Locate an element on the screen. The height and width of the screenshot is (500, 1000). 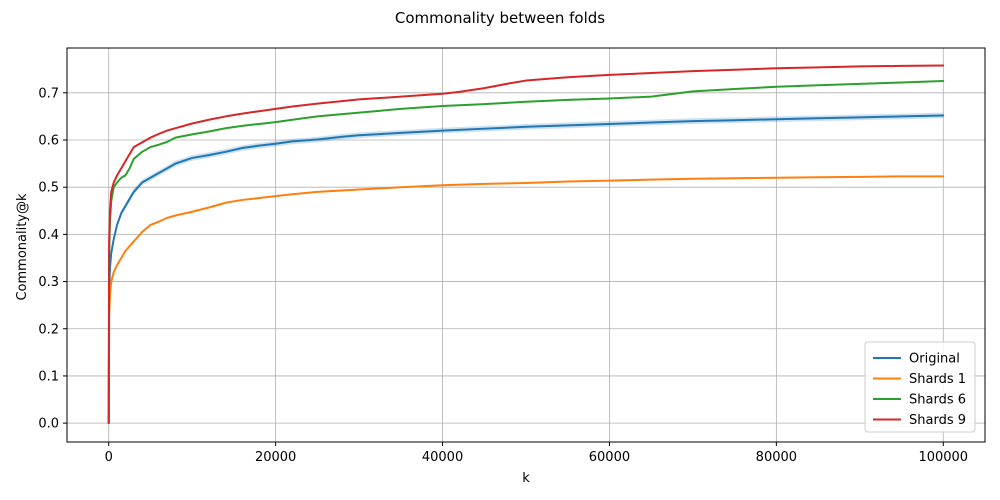
y-axis-ticks: 0.0 0.1 0.2 0.3 0.4 0.5 0.6 0.7 is located at coordinates (52, 259).